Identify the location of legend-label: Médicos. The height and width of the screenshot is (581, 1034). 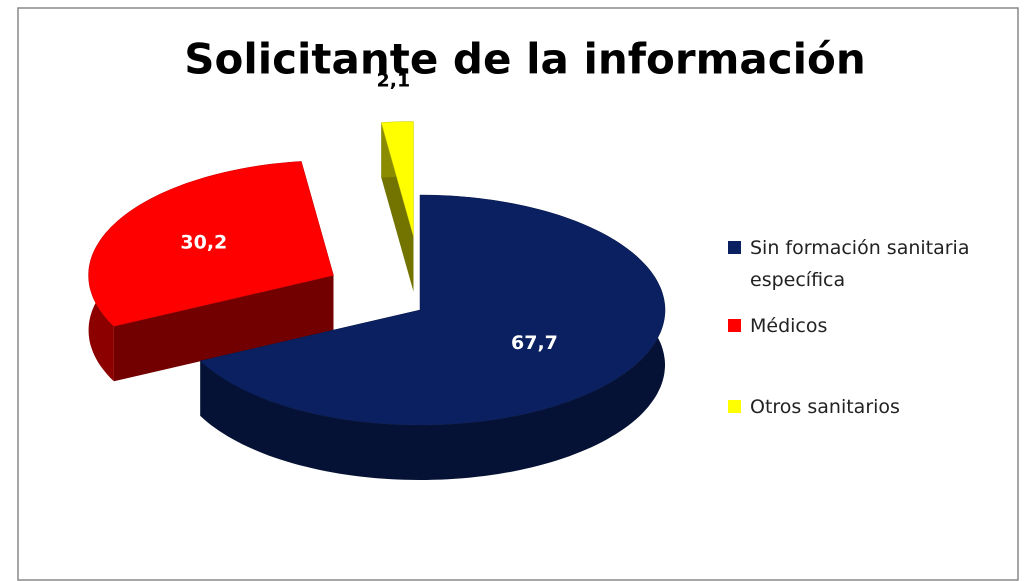
(789, 326).